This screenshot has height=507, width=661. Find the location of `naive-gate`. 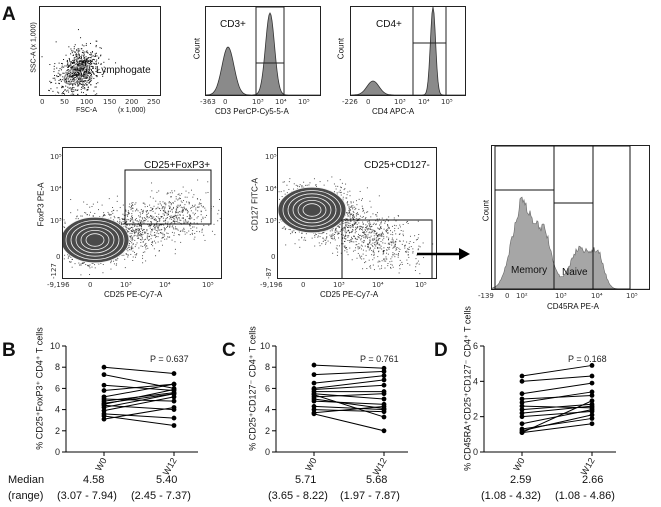

naive-gate is located at coordinates (592, 217).